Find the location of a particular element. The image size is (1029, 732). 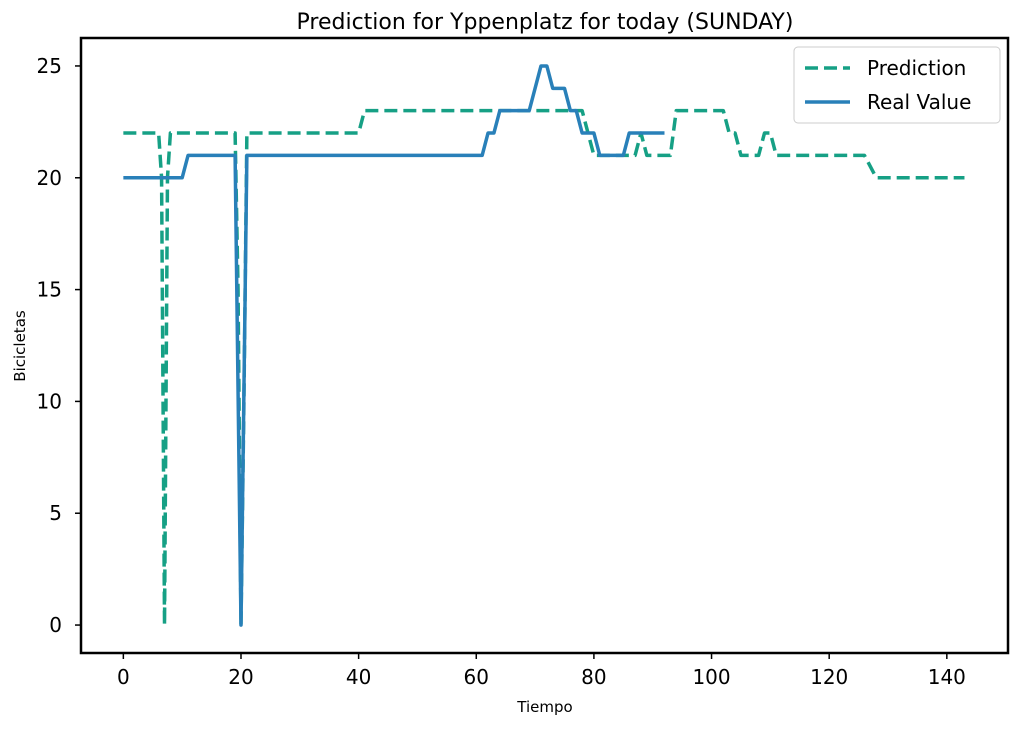

x-axis-ticks: 0 20 40 60 80 100 120 140 is located at coordinates (541, 671).